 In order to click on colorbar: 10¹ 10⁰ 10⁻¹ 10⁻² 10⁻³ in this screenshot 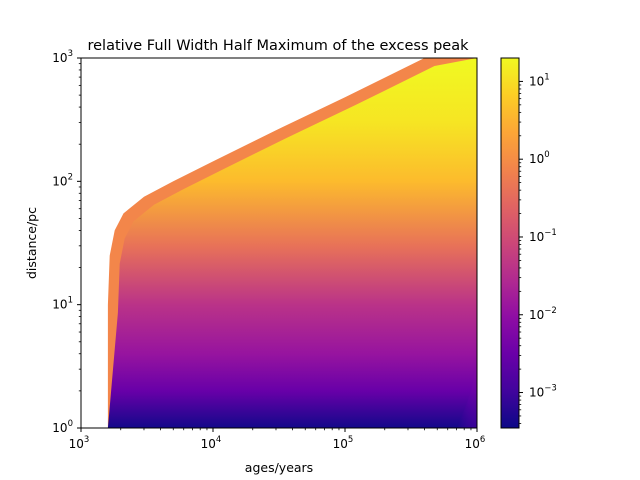, I will do `click(528, 243)`.